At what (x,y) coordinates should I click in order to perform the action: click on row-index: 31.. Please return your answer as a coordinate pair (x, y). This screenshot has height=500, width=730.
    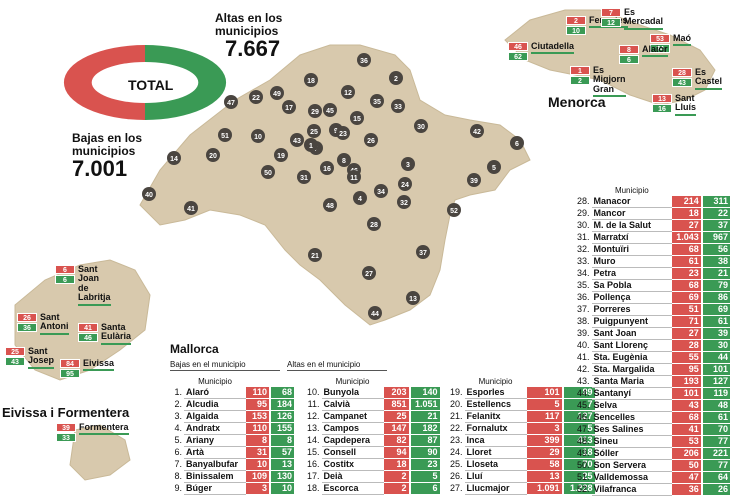
    Looking at the image, I should click on (583, 237).